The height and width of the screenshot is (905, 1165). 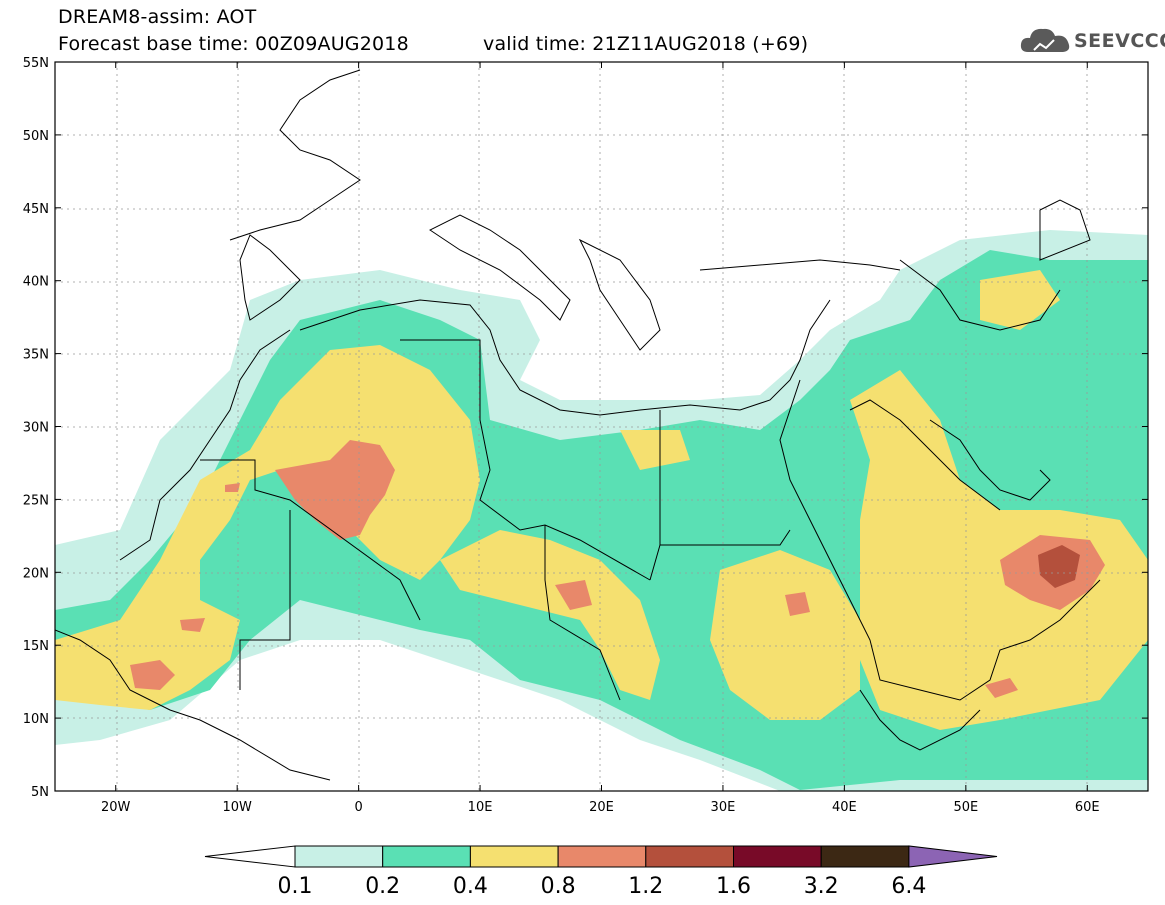 I want to click on logo-text: SEEVCCC, so click(x=1119, y=41).